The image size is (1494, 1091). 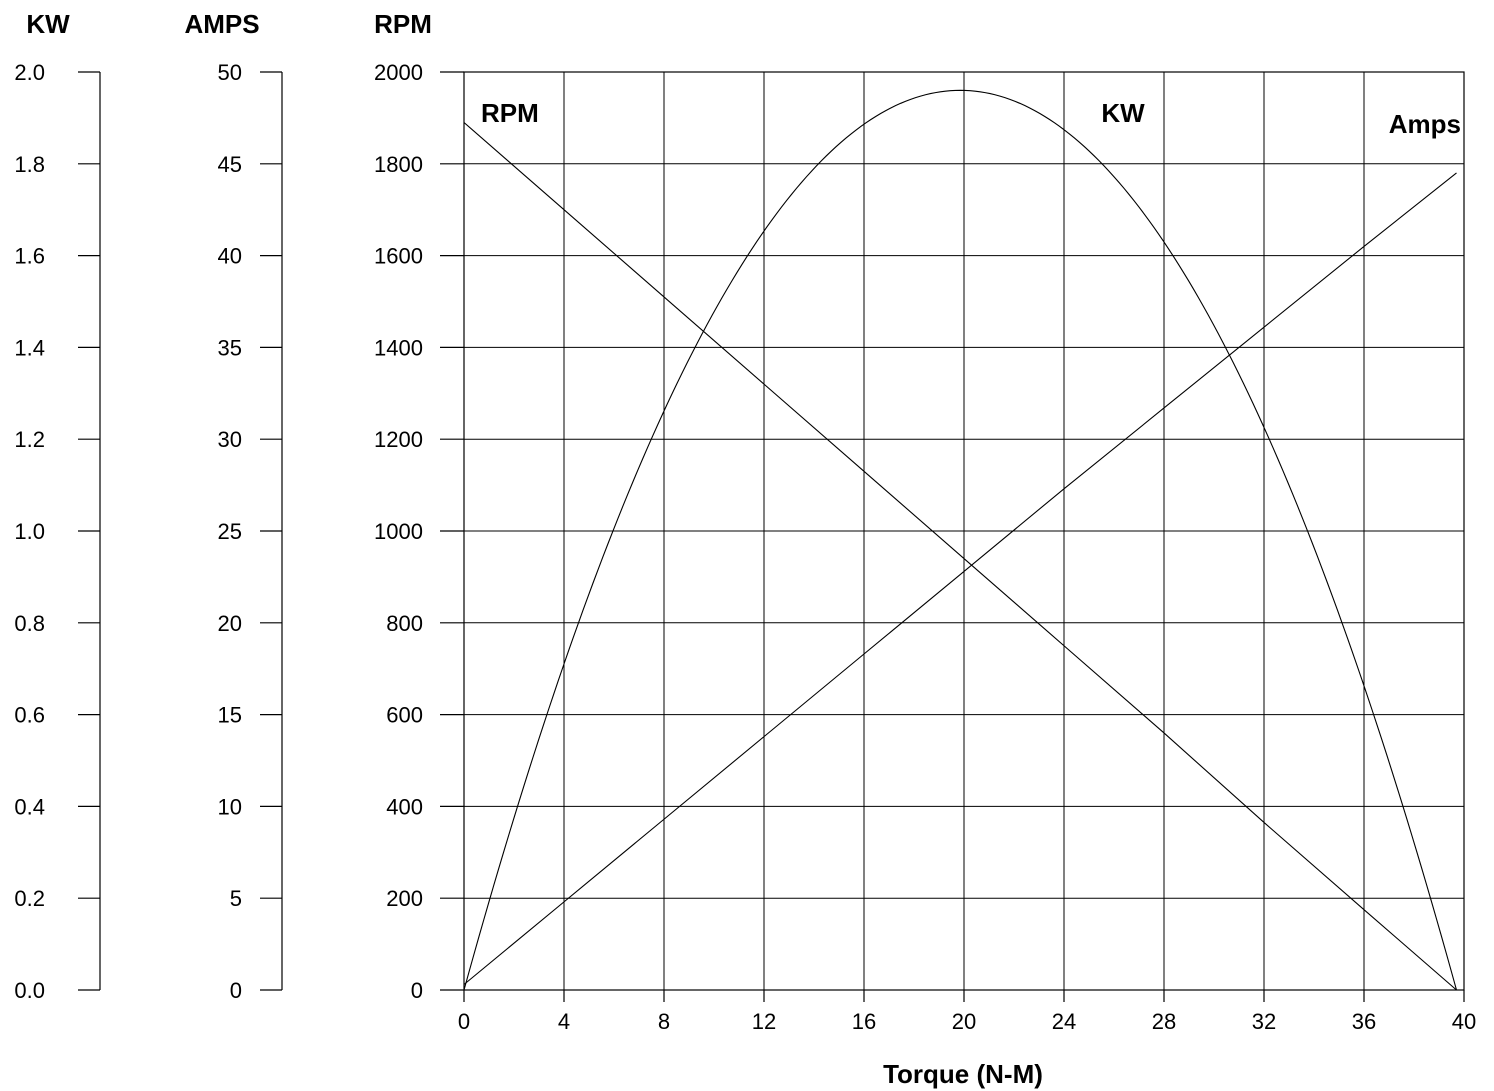 I want to click on amps-tick-label: 40, so click(x=230, y=256).